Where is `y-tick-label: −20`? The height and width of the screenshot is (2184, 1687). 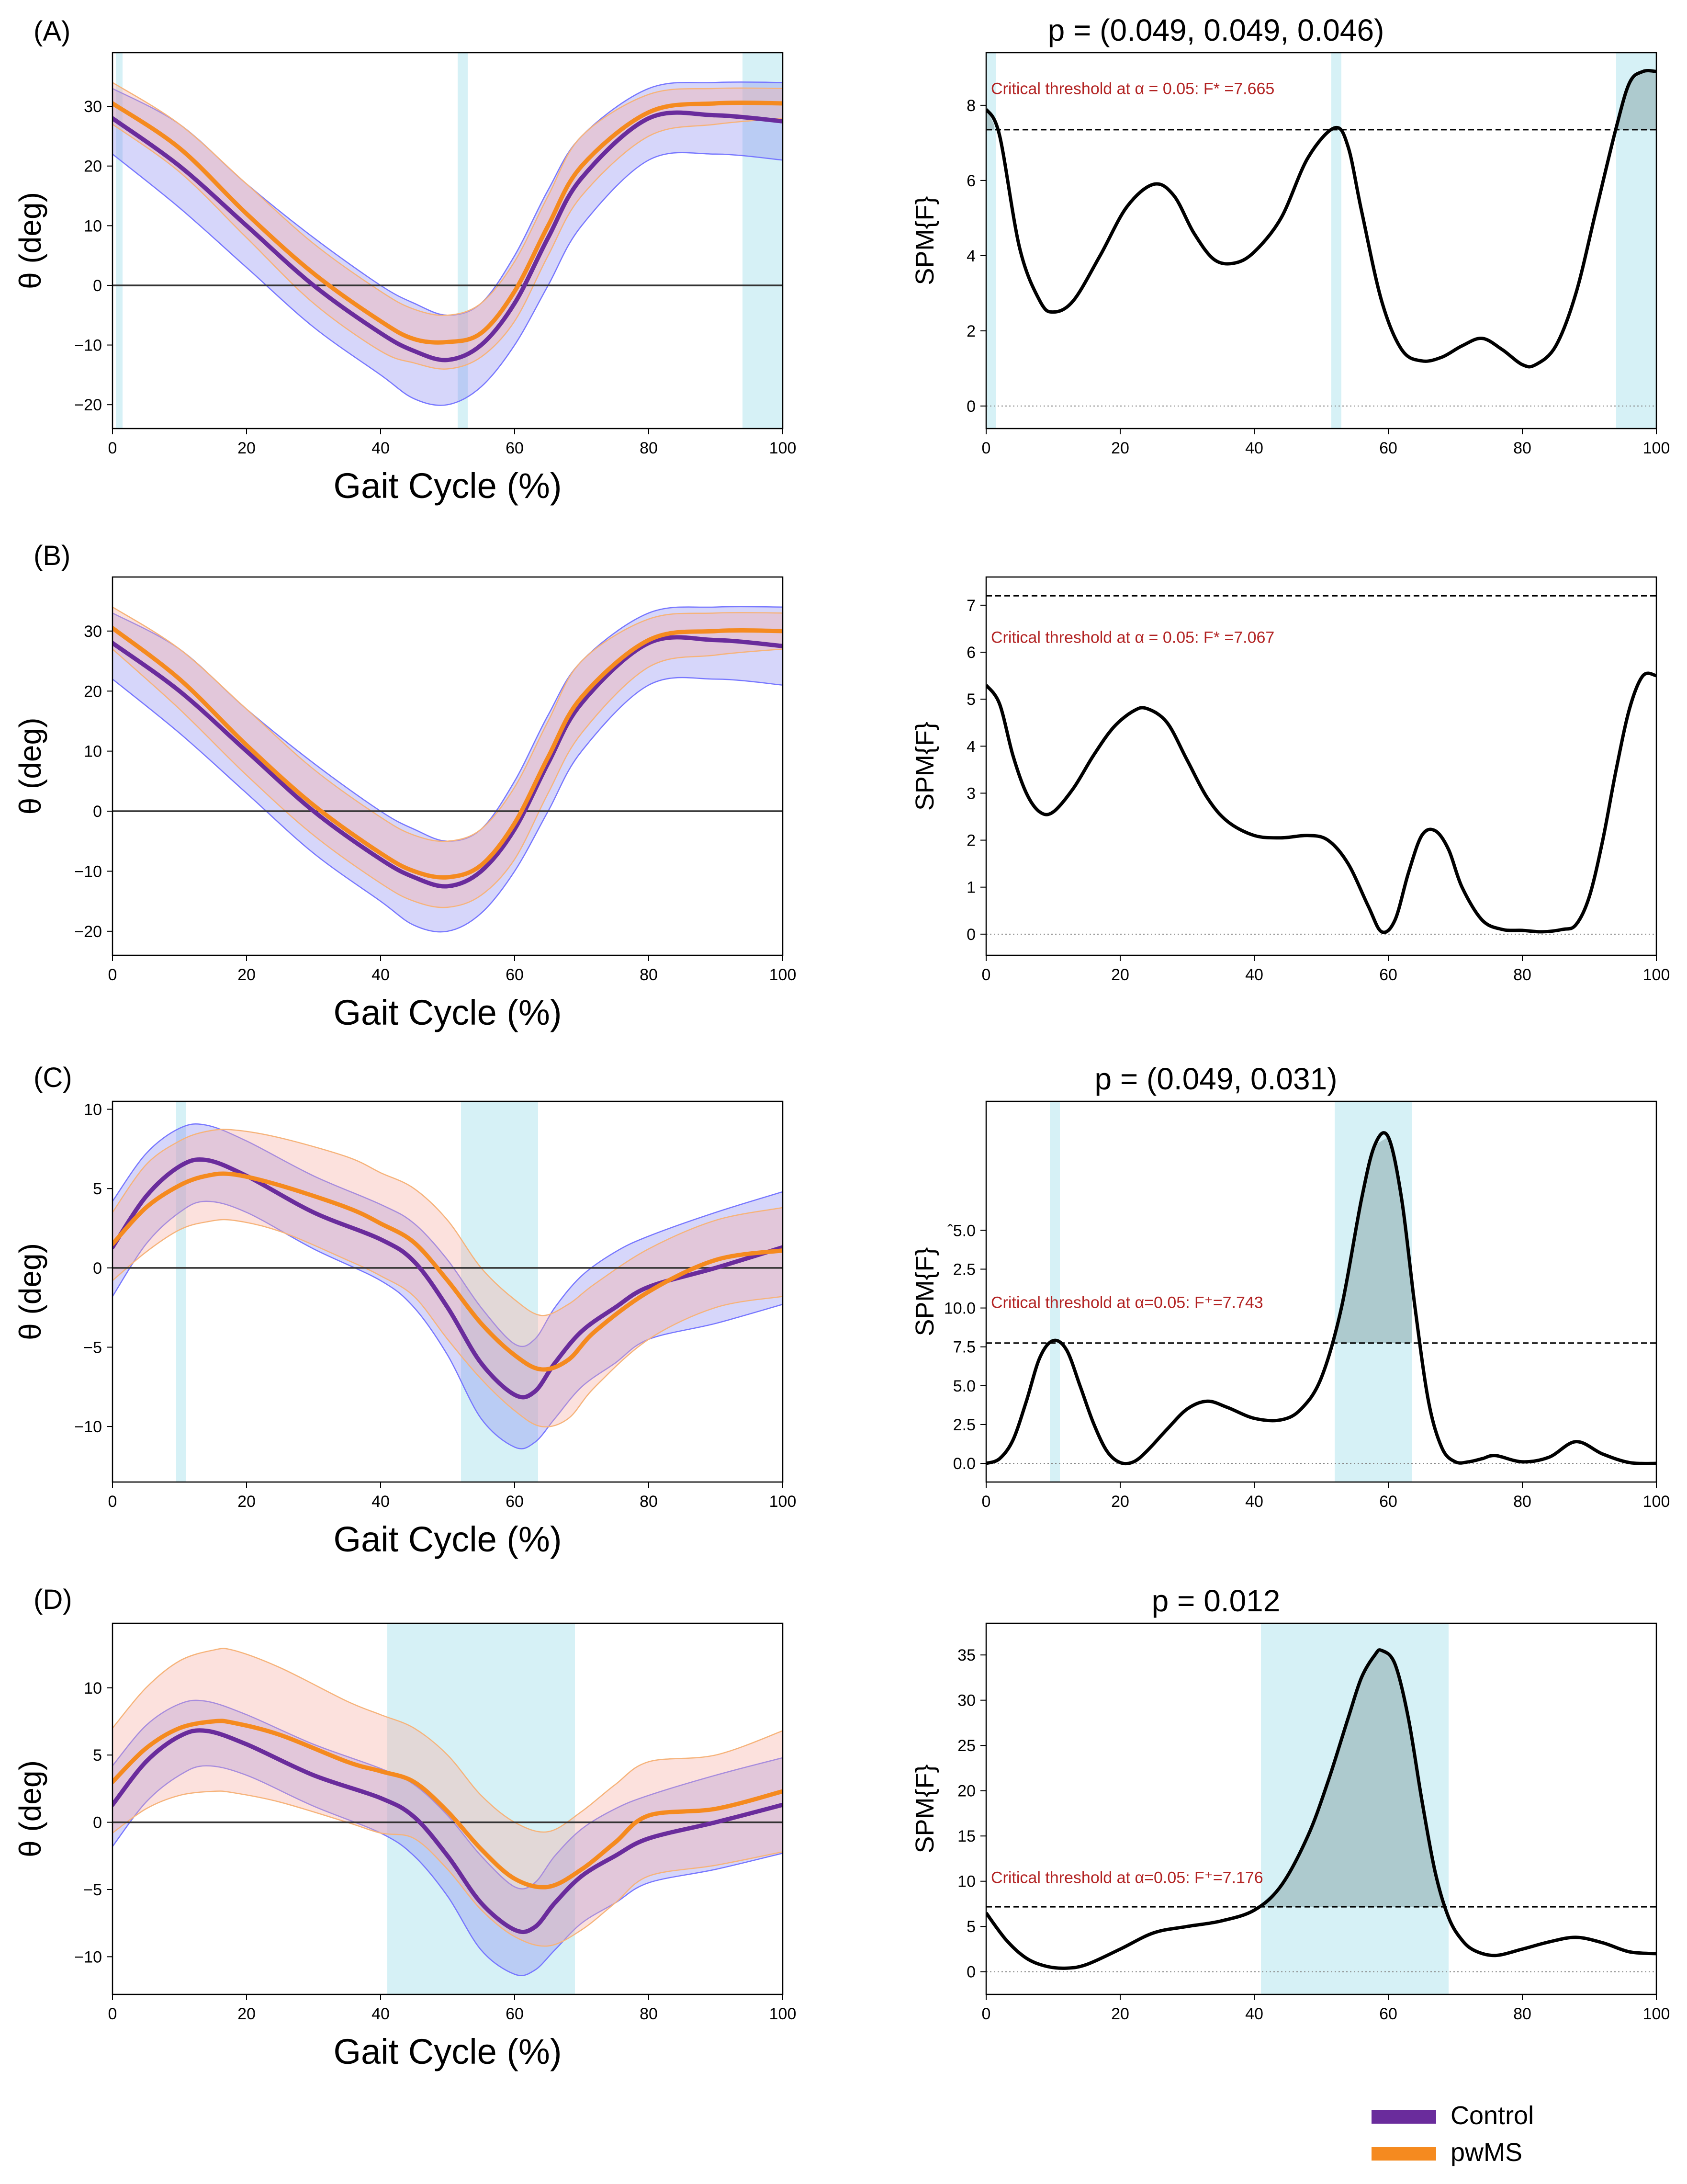 y-tick-label: −20 is located at coordinates (88, 932).